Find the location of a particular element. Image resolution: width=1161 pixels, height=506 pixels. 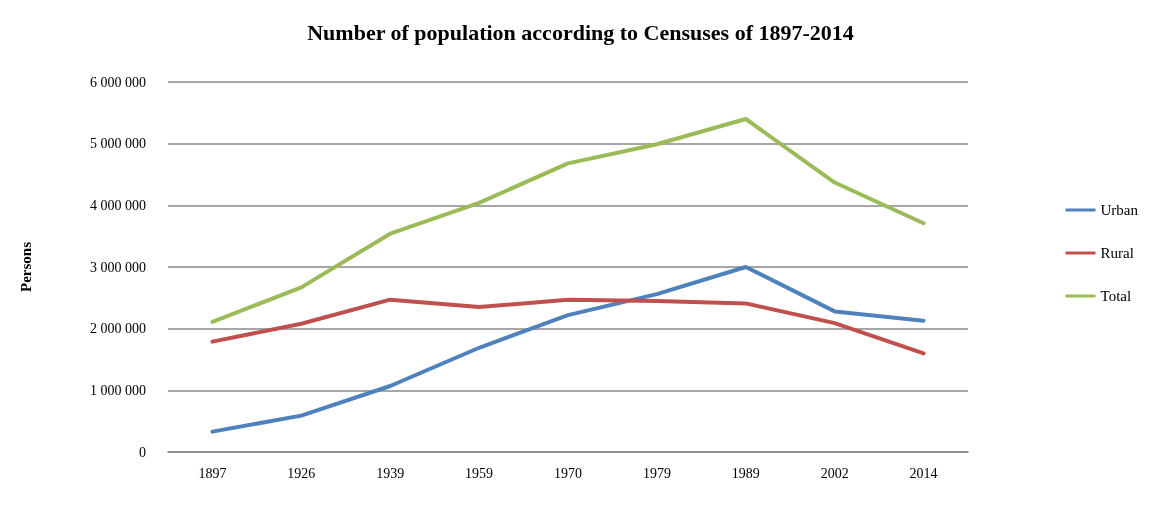

y-tick-label: 0 is located at coordinates (142, 452).